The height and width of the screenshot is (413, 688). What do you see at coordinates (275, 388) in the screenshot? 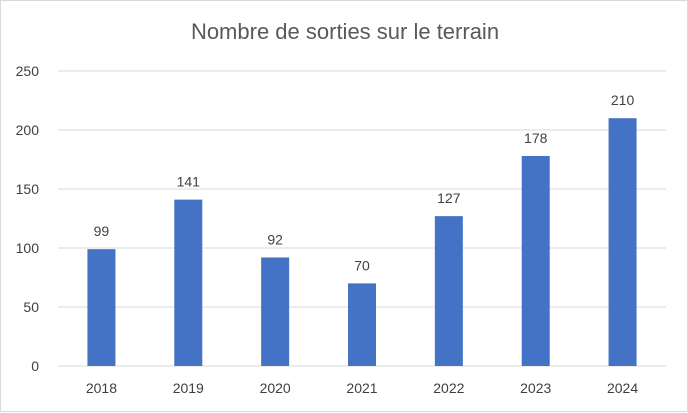
I see `x-tick-label: 2020` at bounding box center [275, 388].